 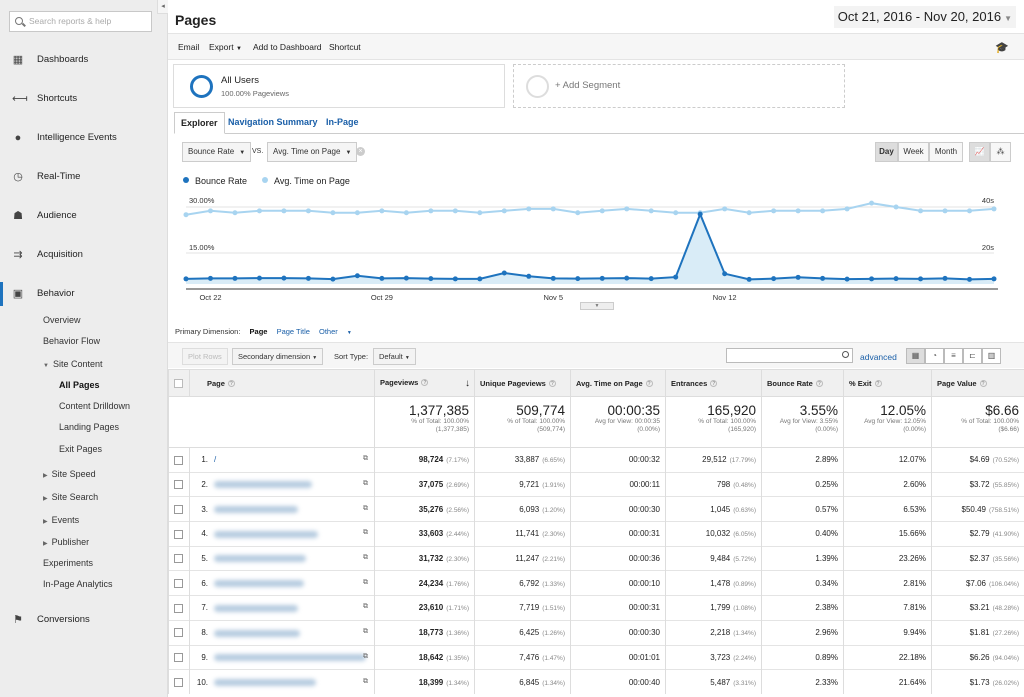 I want to click on email-button: Email, so click(x=189, y=47).